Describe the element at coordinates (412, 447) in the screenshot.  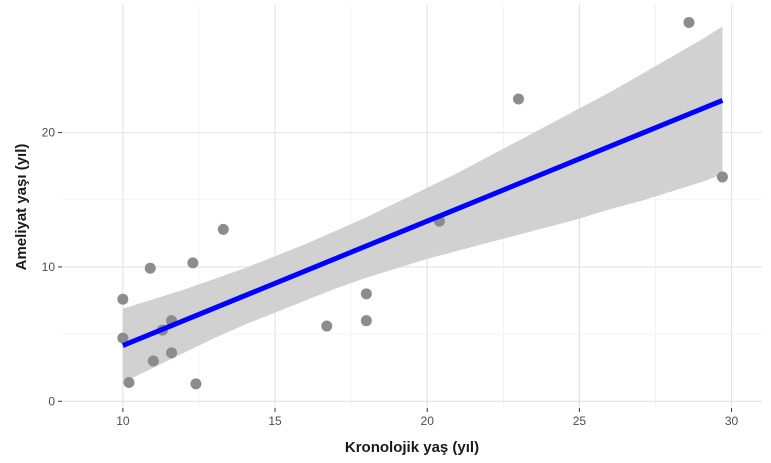
I see `x-axis-title: Kronolojik yaş (yıl)` at that location.